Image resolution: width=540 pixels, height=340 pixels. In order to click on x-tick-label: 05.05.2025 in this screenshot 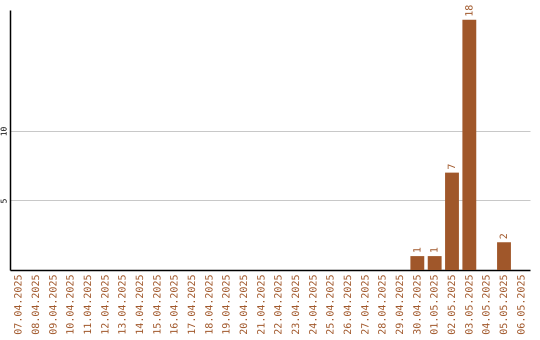, I will do `click(504, 304)`.